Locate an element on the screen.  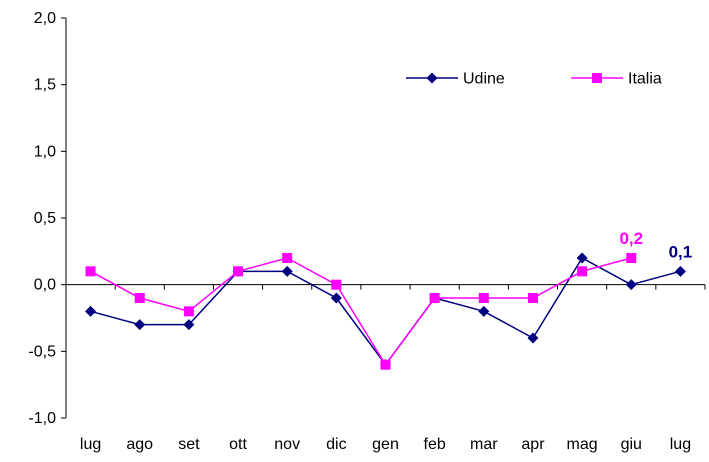
x-tick-label: feb is located at coordinates (435, 444).